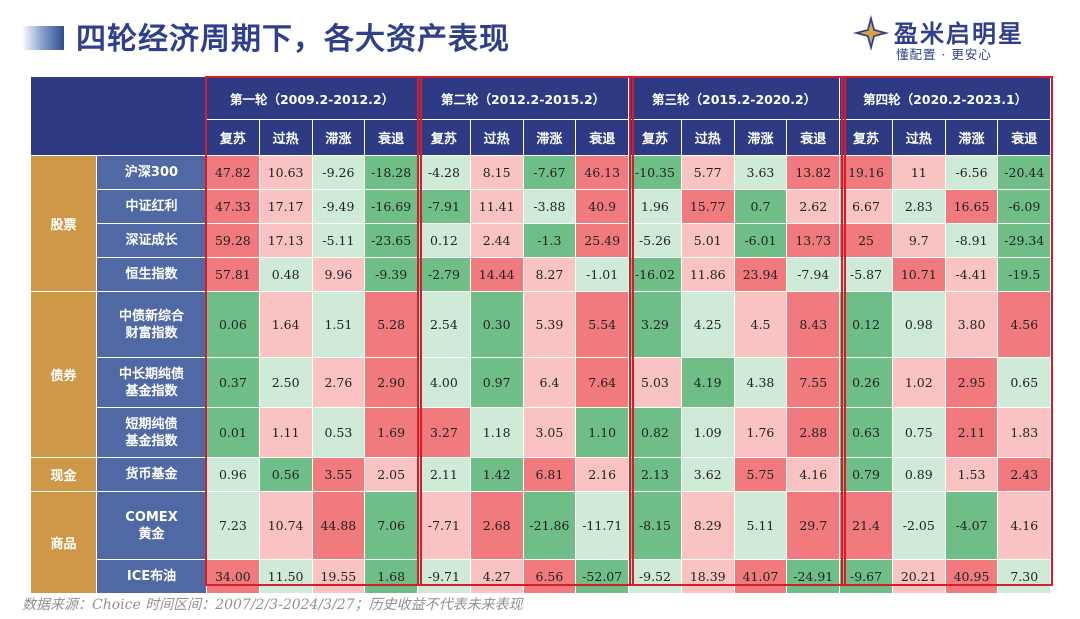 The height and width of the screenshot is (619, 1080). What do you see at coordinates (391, 382) in the screenshot?
I see `value-cell: 2.90` at bounding box center [391, 382].